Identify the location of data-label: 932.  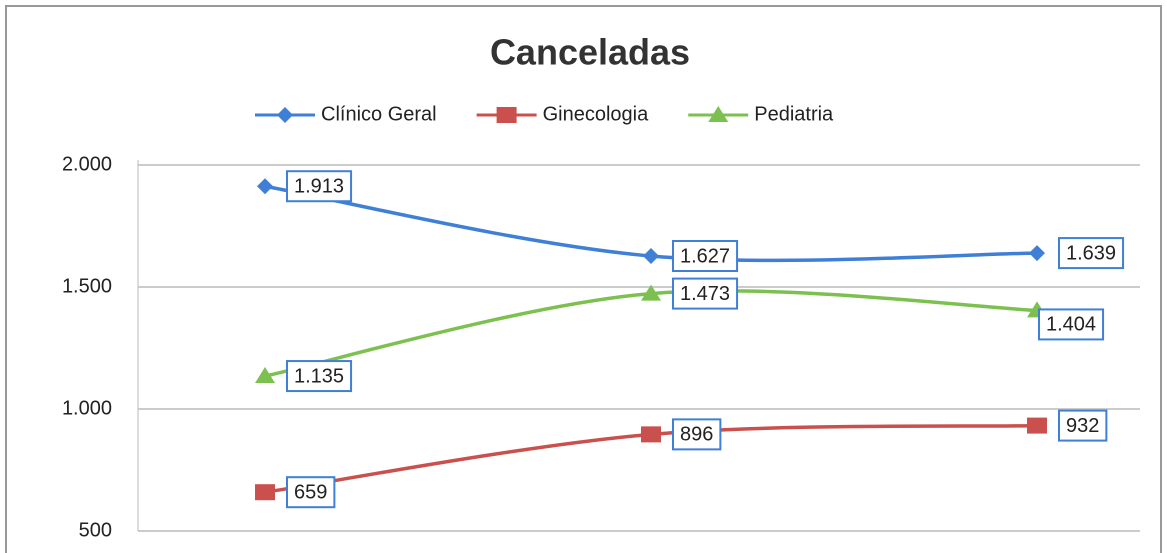
(1082, 426).